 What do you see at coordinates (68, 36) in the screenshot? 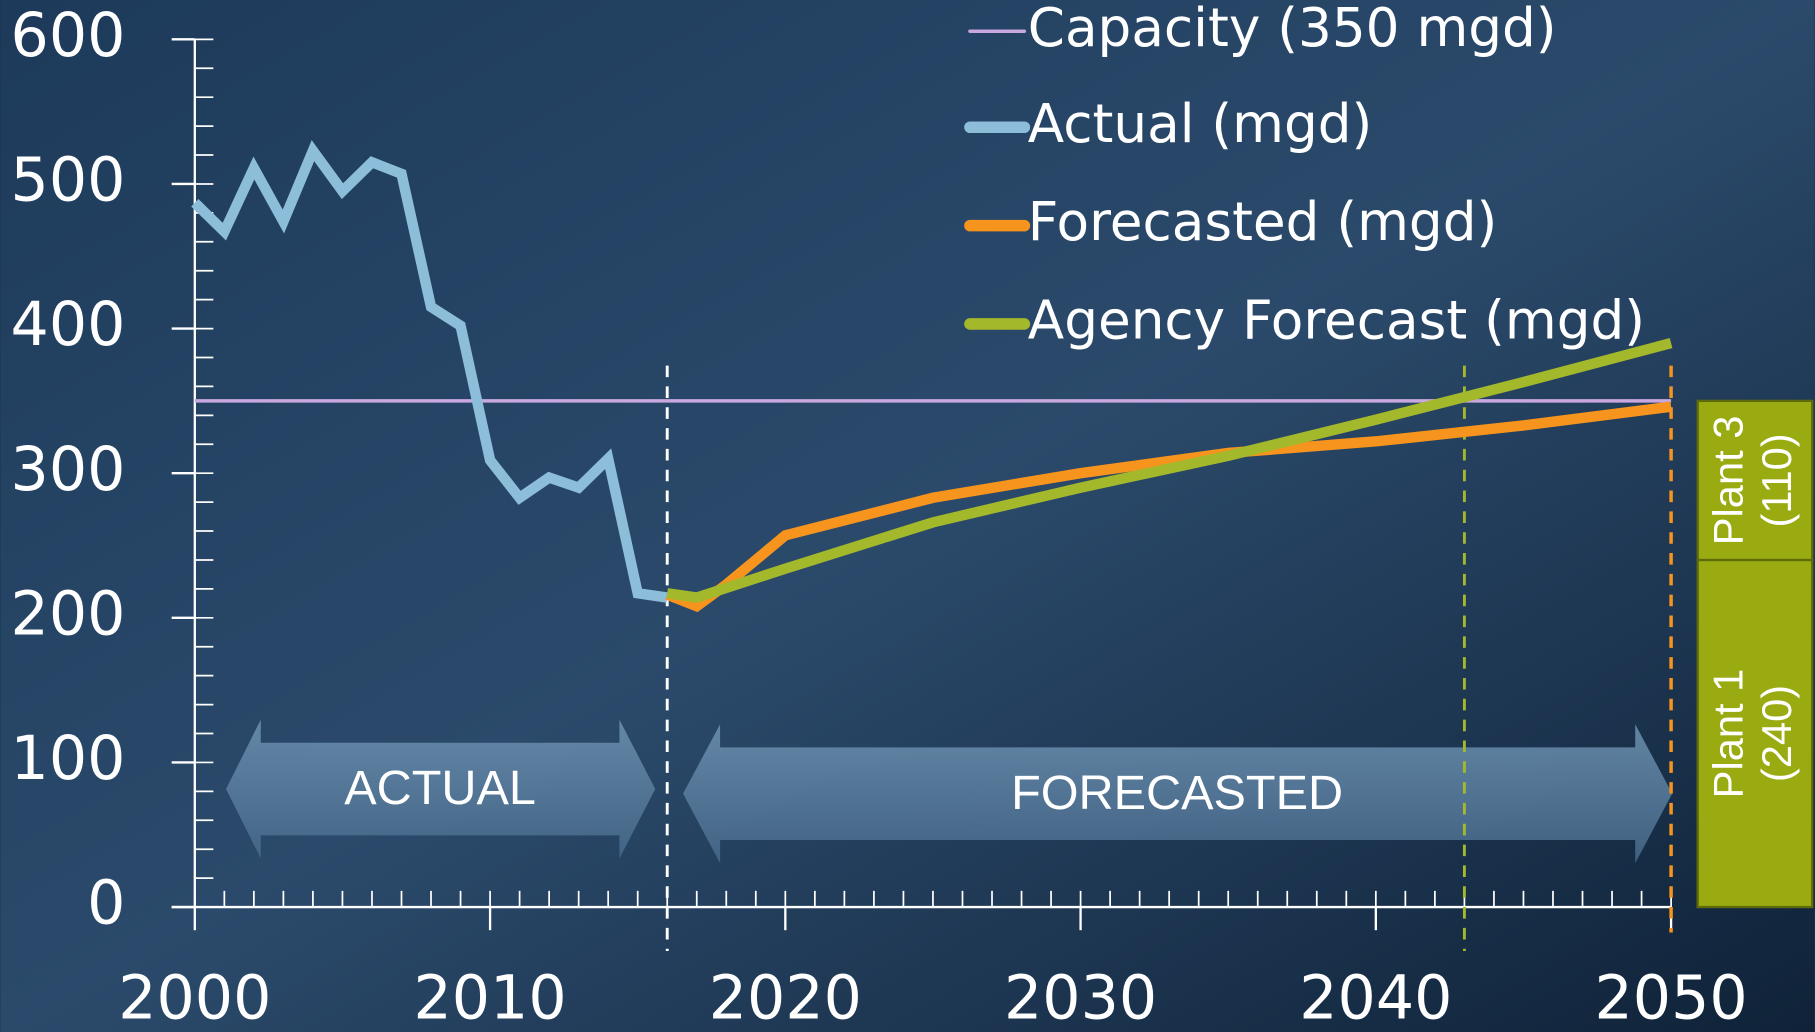
I see `y-tick-label: 600` at bounding box center [68, 36].